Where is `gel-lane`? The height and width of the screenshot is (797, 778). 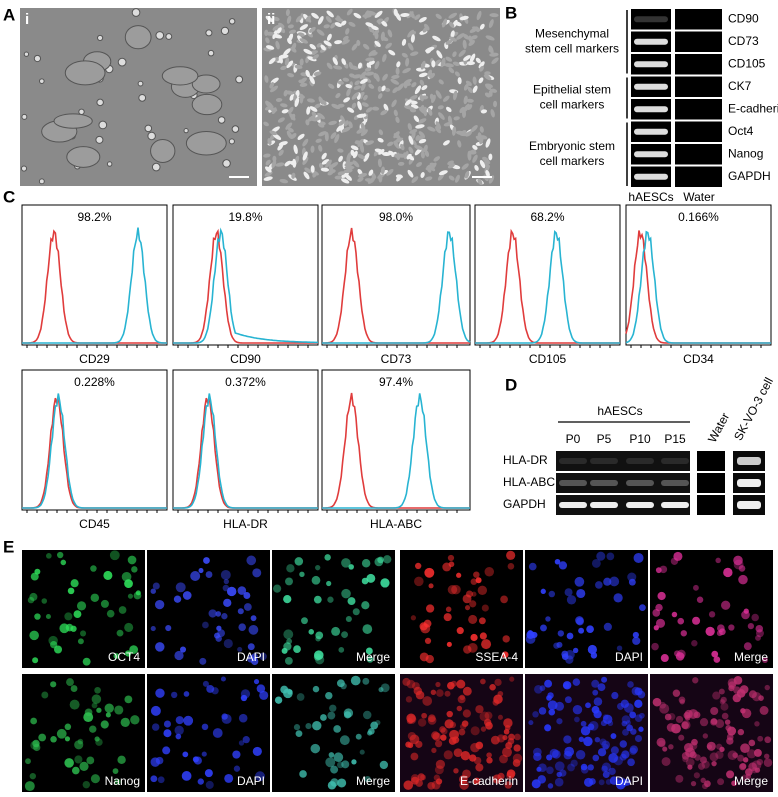 gel-lane is located at coordinates (711, 483).